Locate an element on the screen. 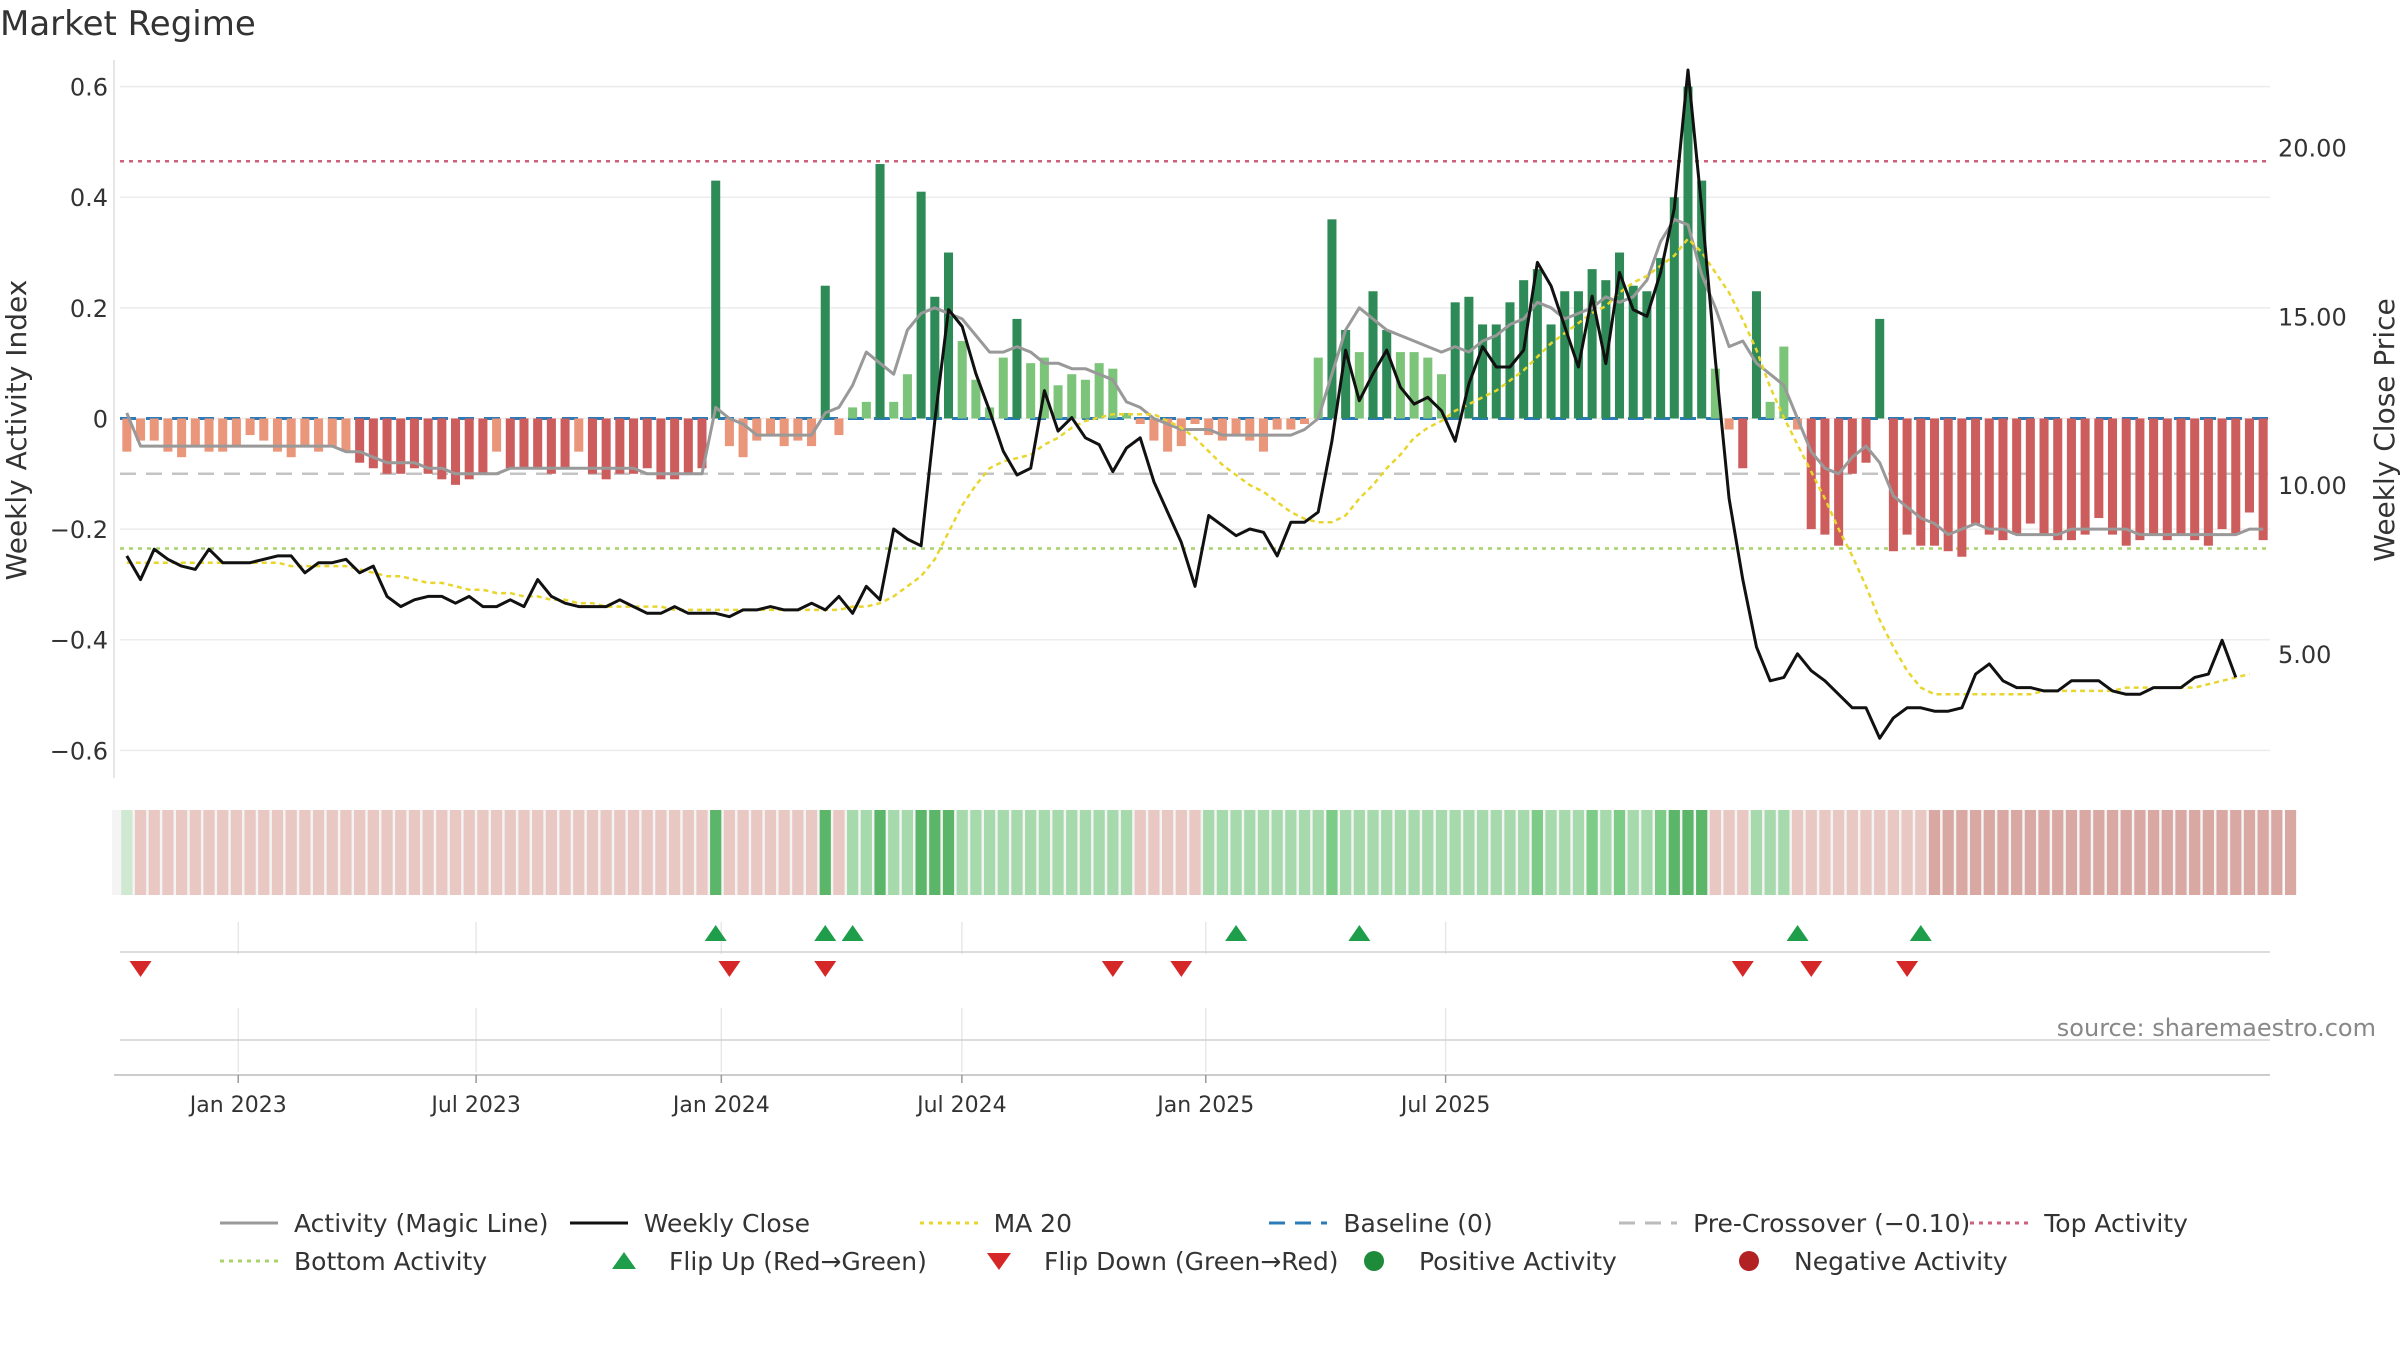 The height and width of the screenshot is (1350, 2400). source-credit: source: sharemaestro.com is located at coordinates (2216, 1028).